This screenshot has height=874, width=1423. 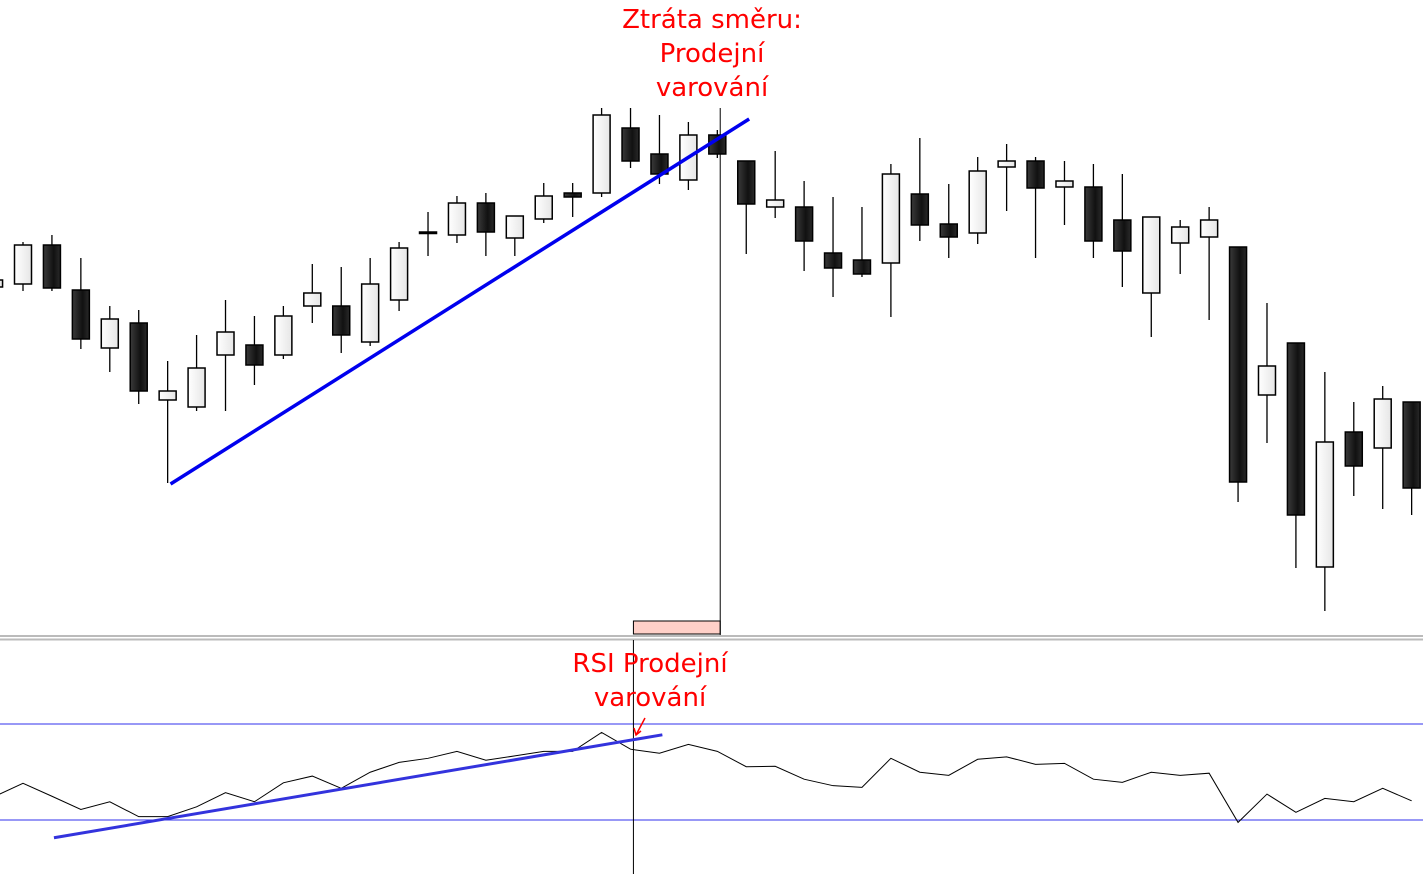 I want to click on rsi-annotation-line-2: varování, so click(x=650, y=698).